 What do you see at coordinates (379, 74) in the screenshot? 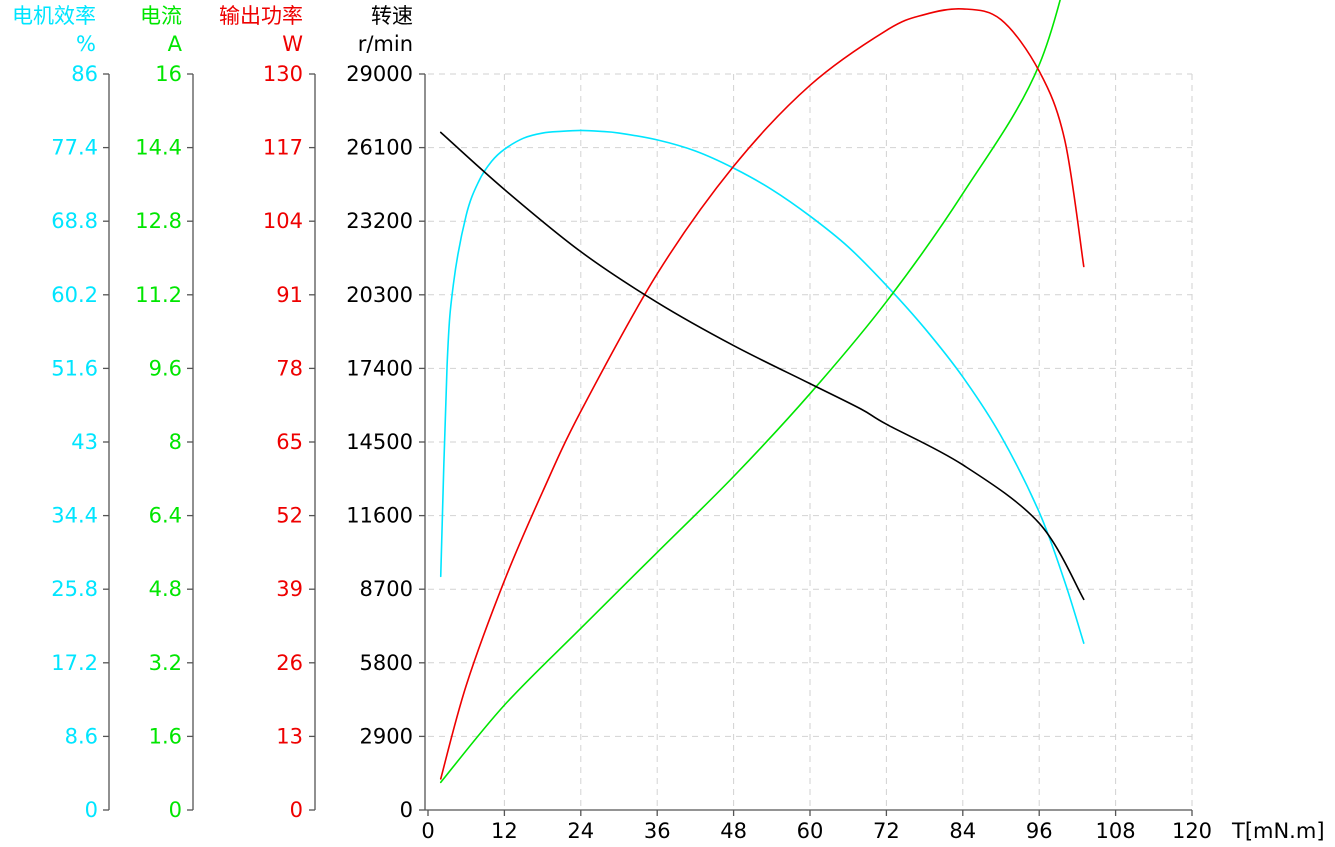
I see `y-tick-label-speed: 29000` at bounding box center [379, 74].